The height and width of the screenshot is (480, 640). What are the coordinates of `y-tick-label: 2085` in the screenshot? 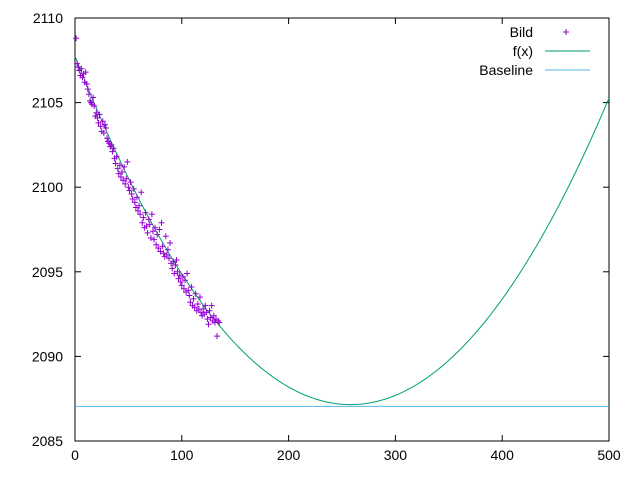 It's located at (47, 441).